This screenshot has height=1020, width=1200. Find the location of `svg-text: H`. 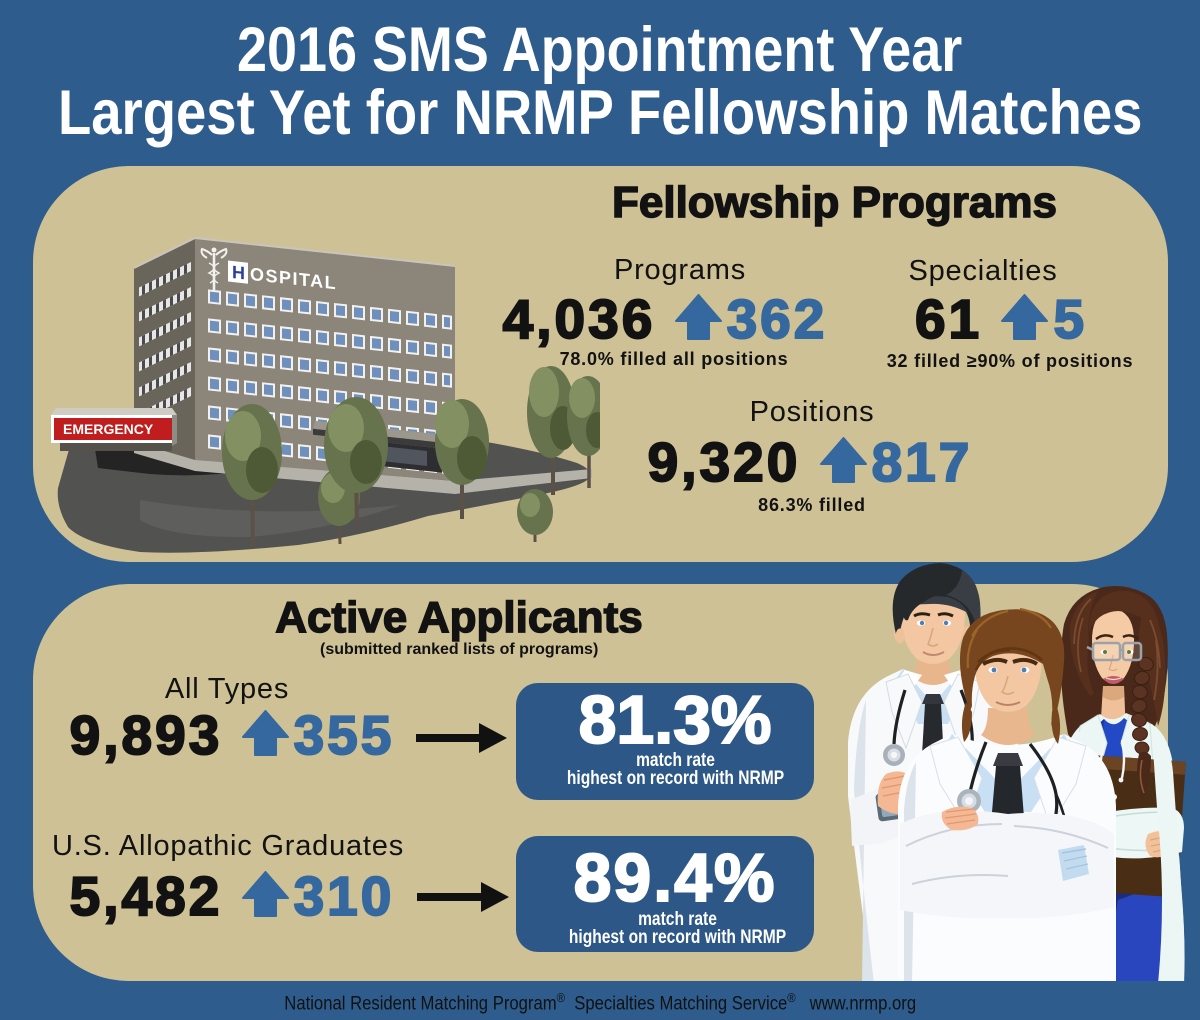

svg-text: H is located at coordinates (238, 272).